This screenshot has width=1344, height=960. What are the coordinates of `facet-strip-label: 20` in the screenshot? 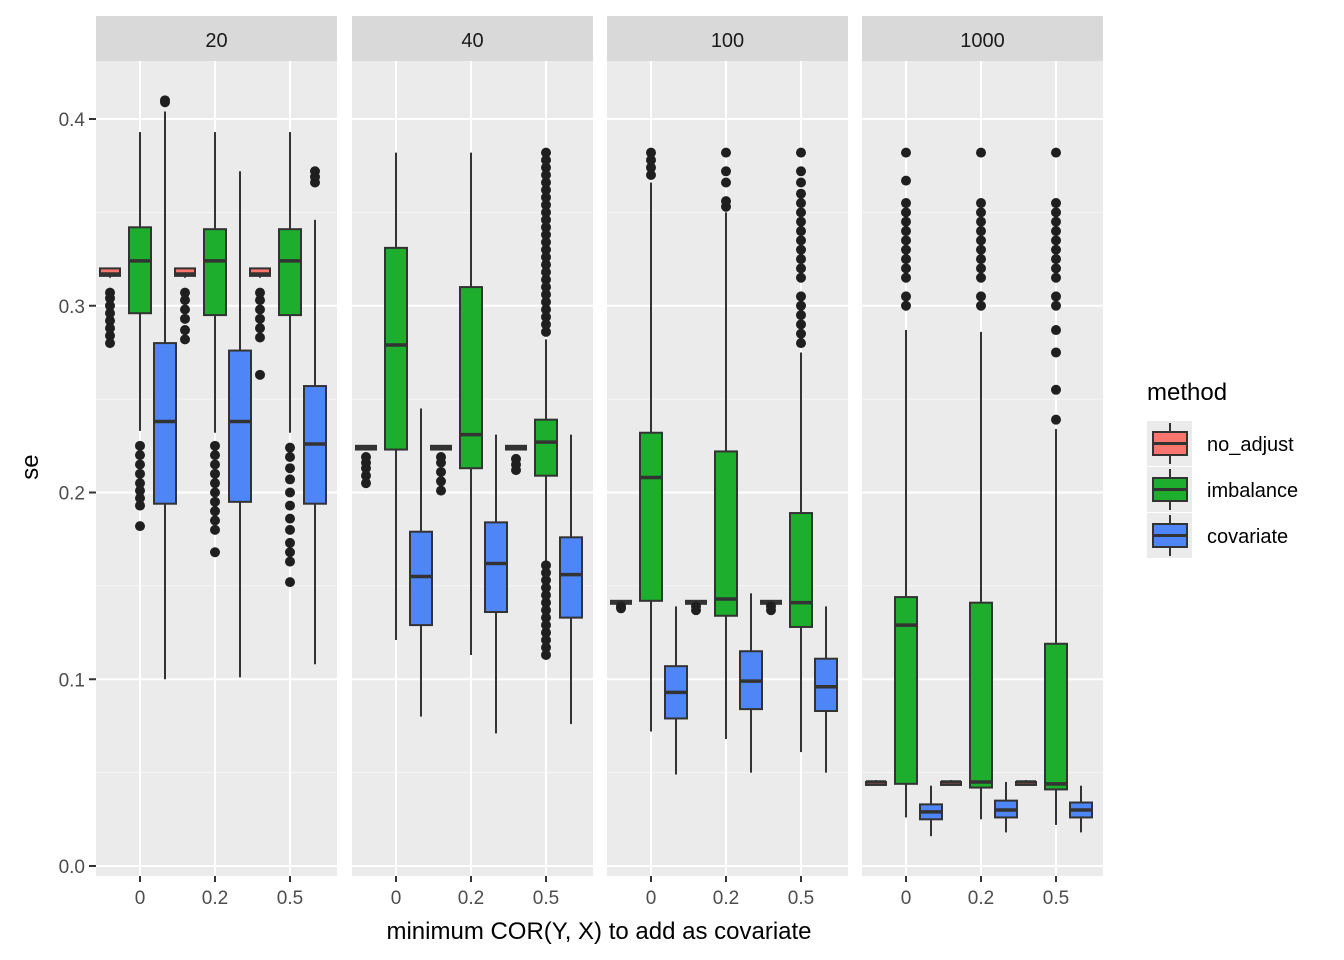 It's located at (216, 41).